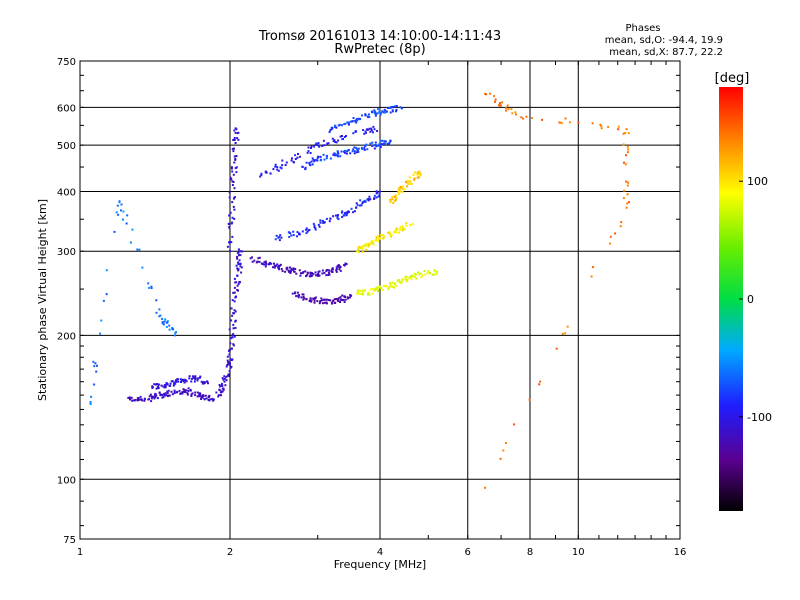  I want to click on colorbar-tick-label: -100, so click(759, 417).